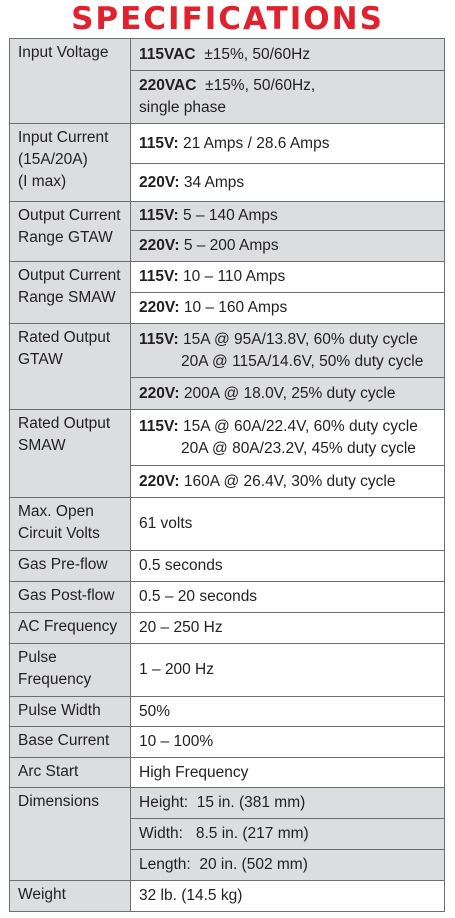 This screenshot has height=918, width=455. I want to click on table-row: Base Current 10 – 100%, so click(227, 742).